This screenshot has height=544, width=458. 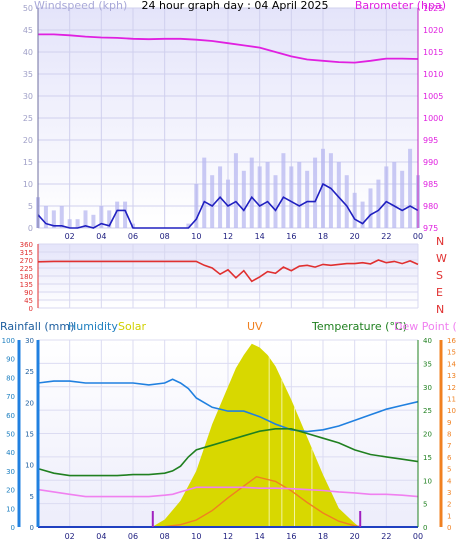 What do you see at coordinates (8, 434) in the screenshot?
I see `humidity-axis: 0 10 20 30 40 50 60 70 80 90 100` at bounding box center [8, 434].